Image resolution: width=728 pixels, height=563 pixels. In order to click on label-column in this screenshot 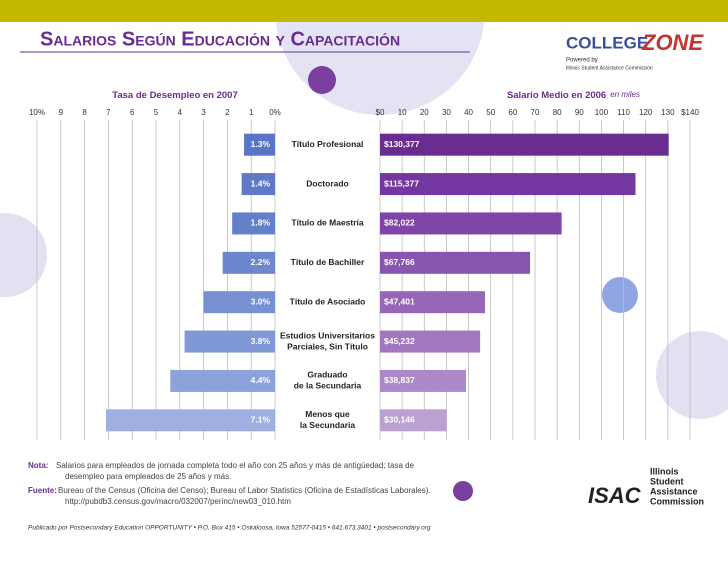, I will do `click(327, 282)`.